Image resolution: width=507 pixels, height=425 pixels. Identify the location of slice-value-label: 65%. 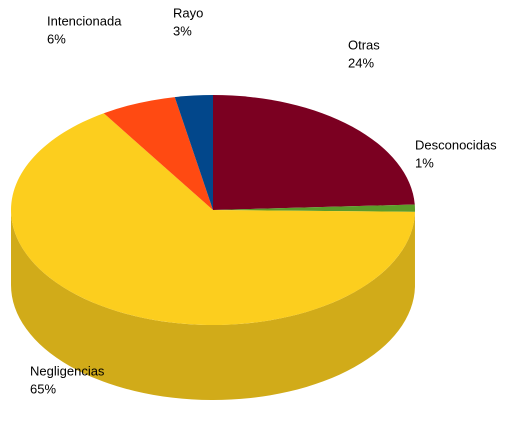
(43, 389).